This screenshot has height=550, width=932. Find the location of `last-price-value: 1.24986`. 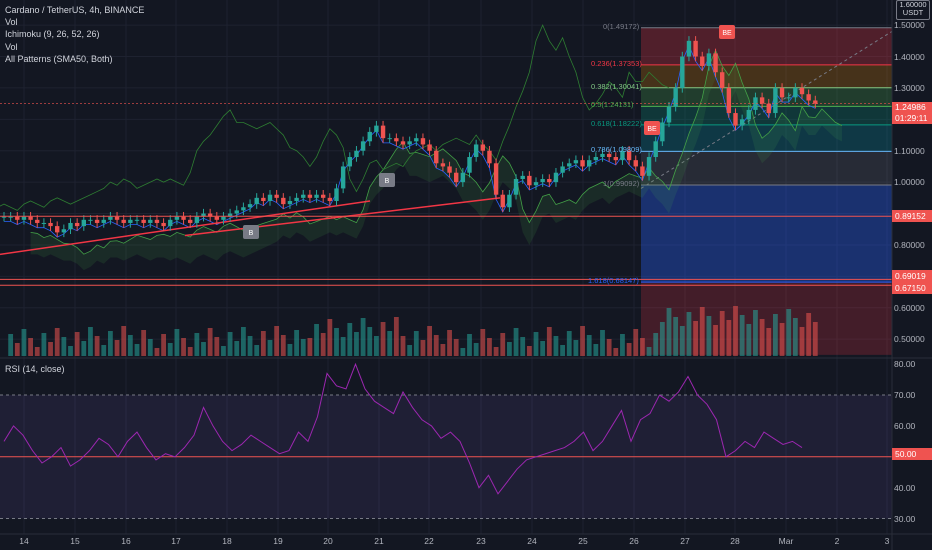

last-price-value: 1.24986 is located at coordinates (910, 107).